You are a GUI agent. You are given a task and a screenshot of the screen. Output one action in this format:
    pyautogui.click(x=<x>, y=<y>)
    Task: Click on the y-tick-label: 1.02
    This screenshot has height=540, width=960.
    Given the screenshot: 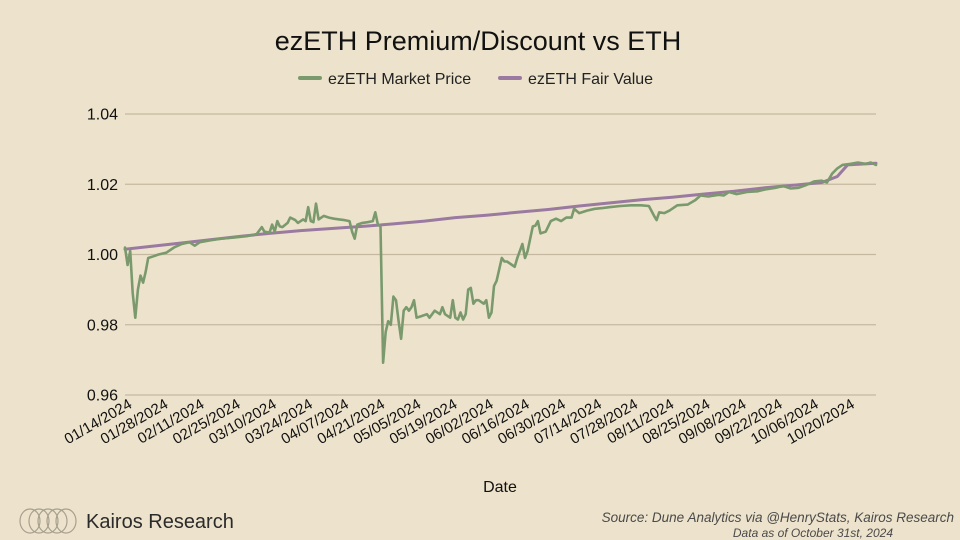 What is the action you would take?
    pyautogui.click(x=102, y=185)
    